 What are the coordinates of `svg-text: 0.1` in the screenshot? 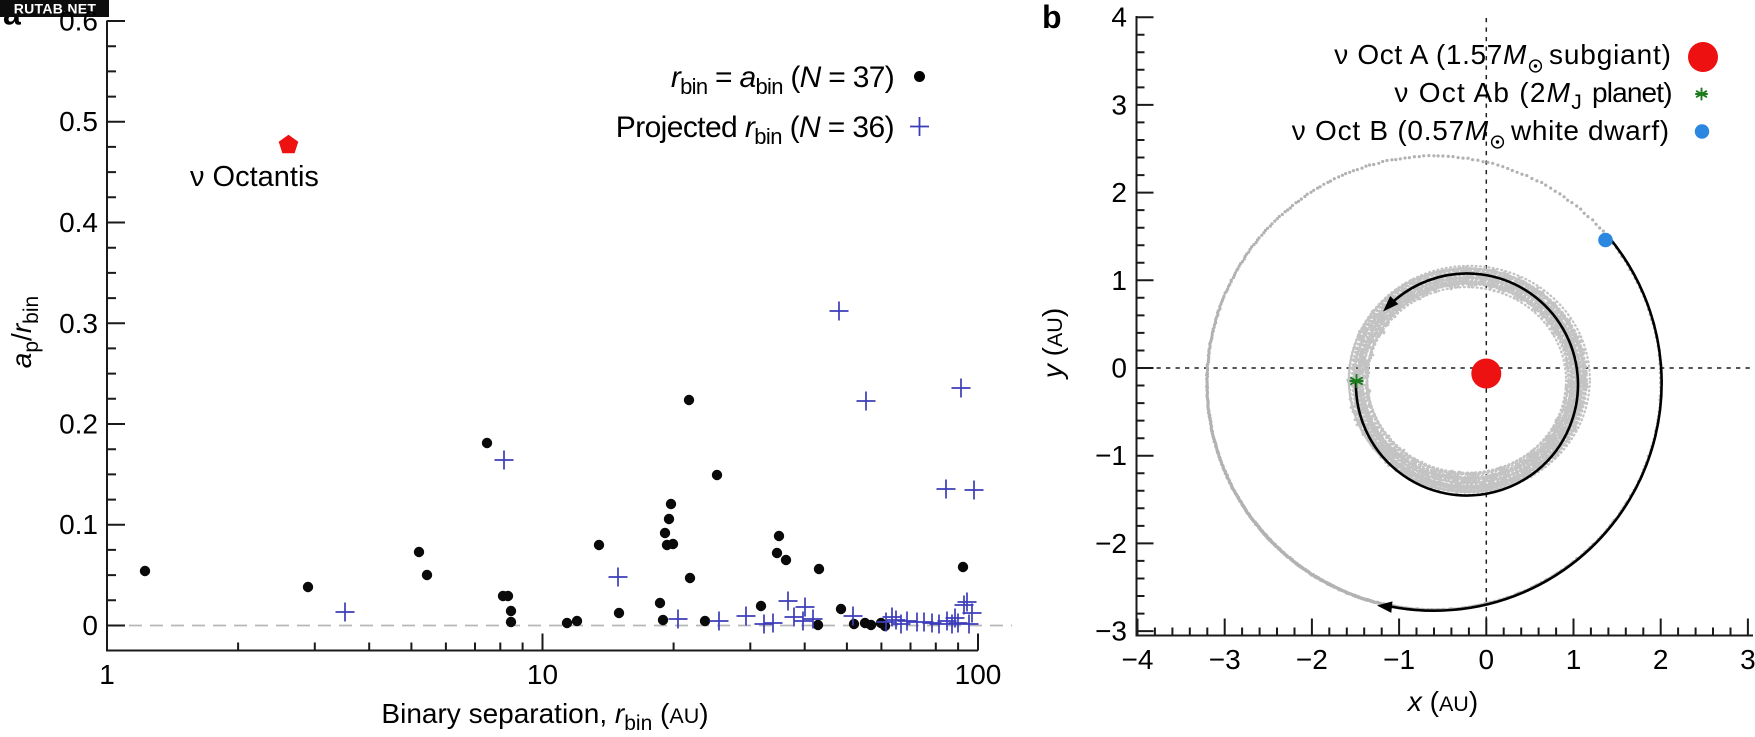 It's located at (78, 524).